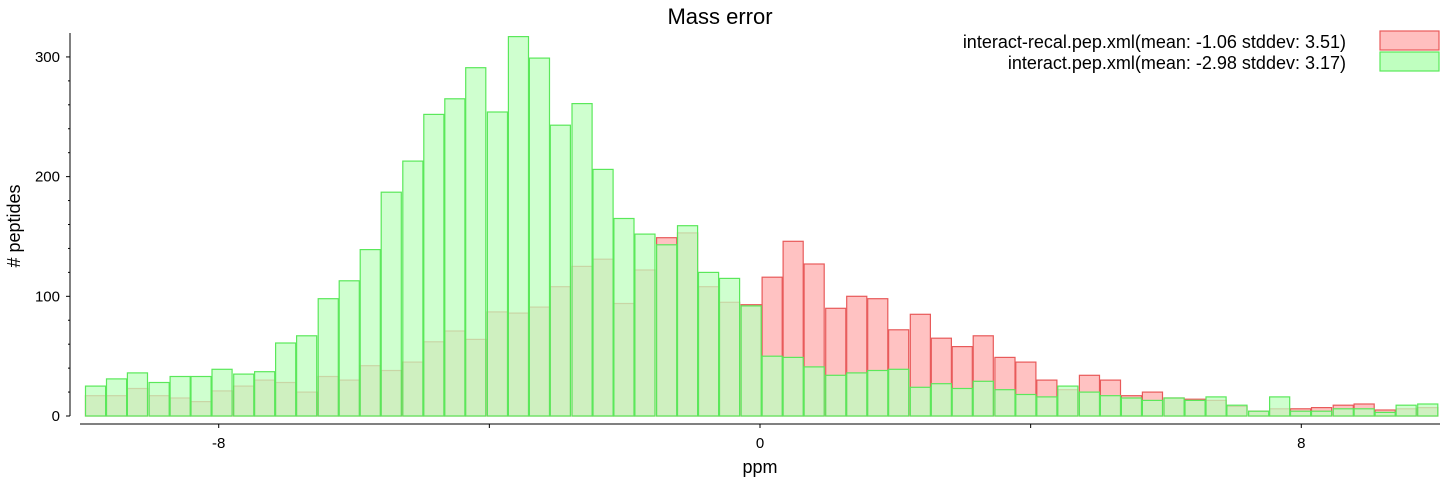 The height and width of the screenshot is (480, 1441). Describe the element at coordinates (759, 467) in the screenshot. I see `x-axis-label: ppm` at that location.